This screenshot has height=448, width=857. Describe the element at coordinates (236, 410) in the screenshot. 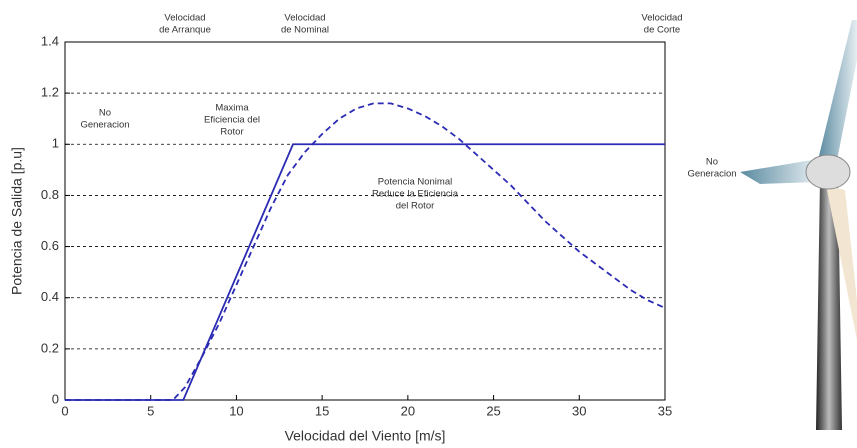

I see `x-tick-label: 10` at that location.